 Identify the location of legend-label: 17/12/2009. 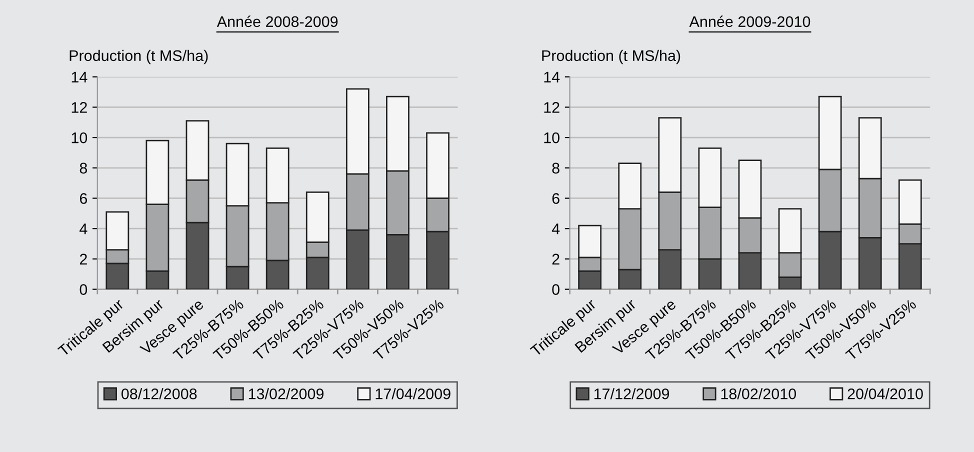
(632, 394).